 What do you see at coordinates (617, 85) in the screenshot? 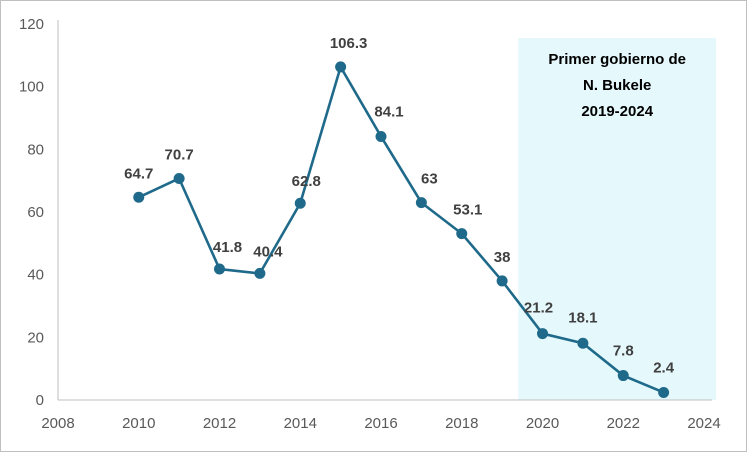
I see `highlight-text-line: N. Bukele` at bounding box center [617, 85].